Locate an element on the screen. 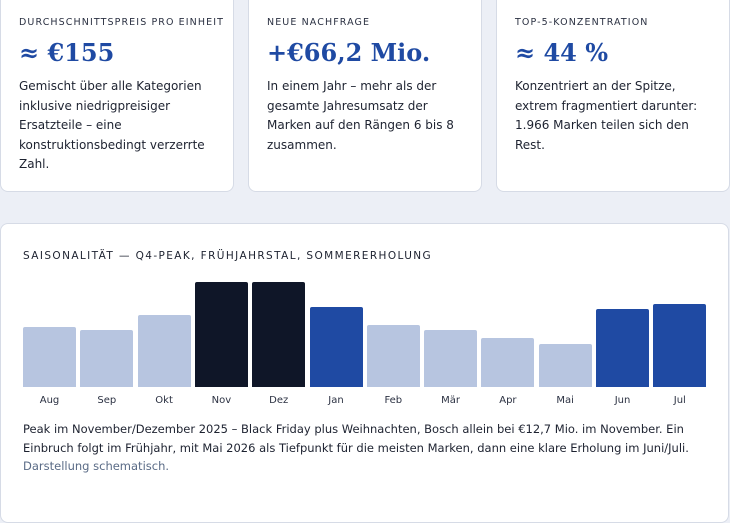 The height and width of the screenshot is (523, 730). kpi-value: ≈ €155 is located at coordinates (67, 52).